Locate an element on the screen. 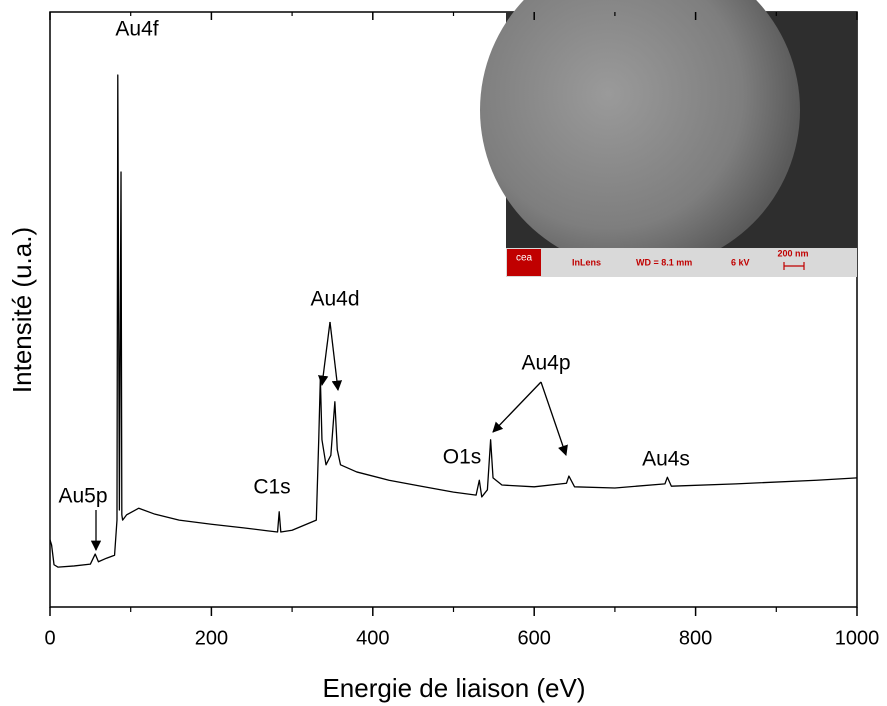 This screenshot has height=706, width=887. inset-detector: InLens is located at coordinates (586, 262).